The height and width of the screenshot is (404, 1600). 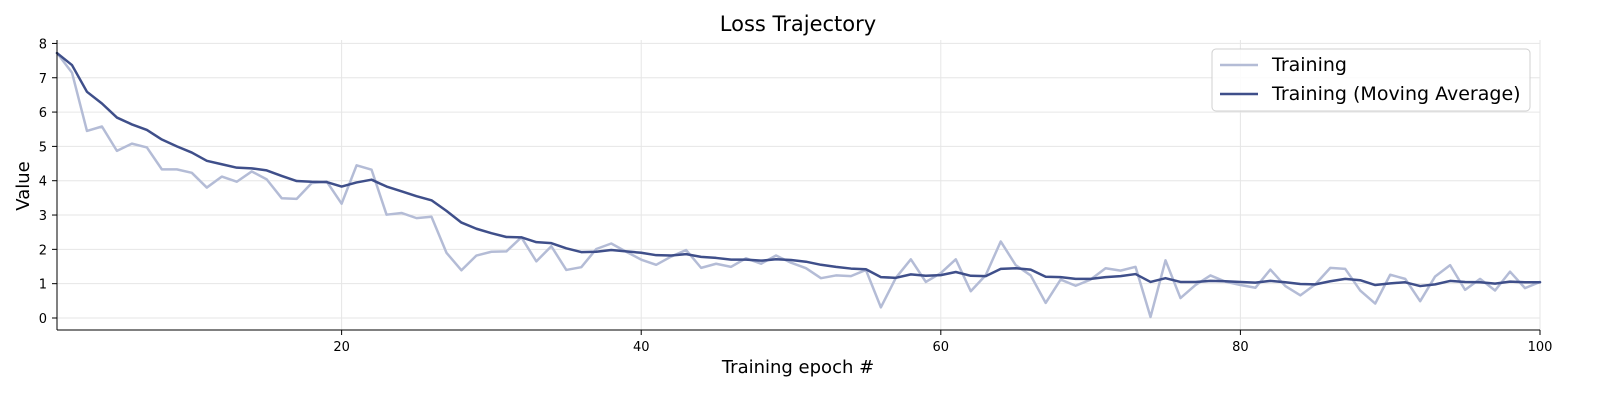 What do you see at coordinates (1396, 94) in the screenshot?
I see `legend-label: Training (Moving Average)` at bounding box center [1396, 94].